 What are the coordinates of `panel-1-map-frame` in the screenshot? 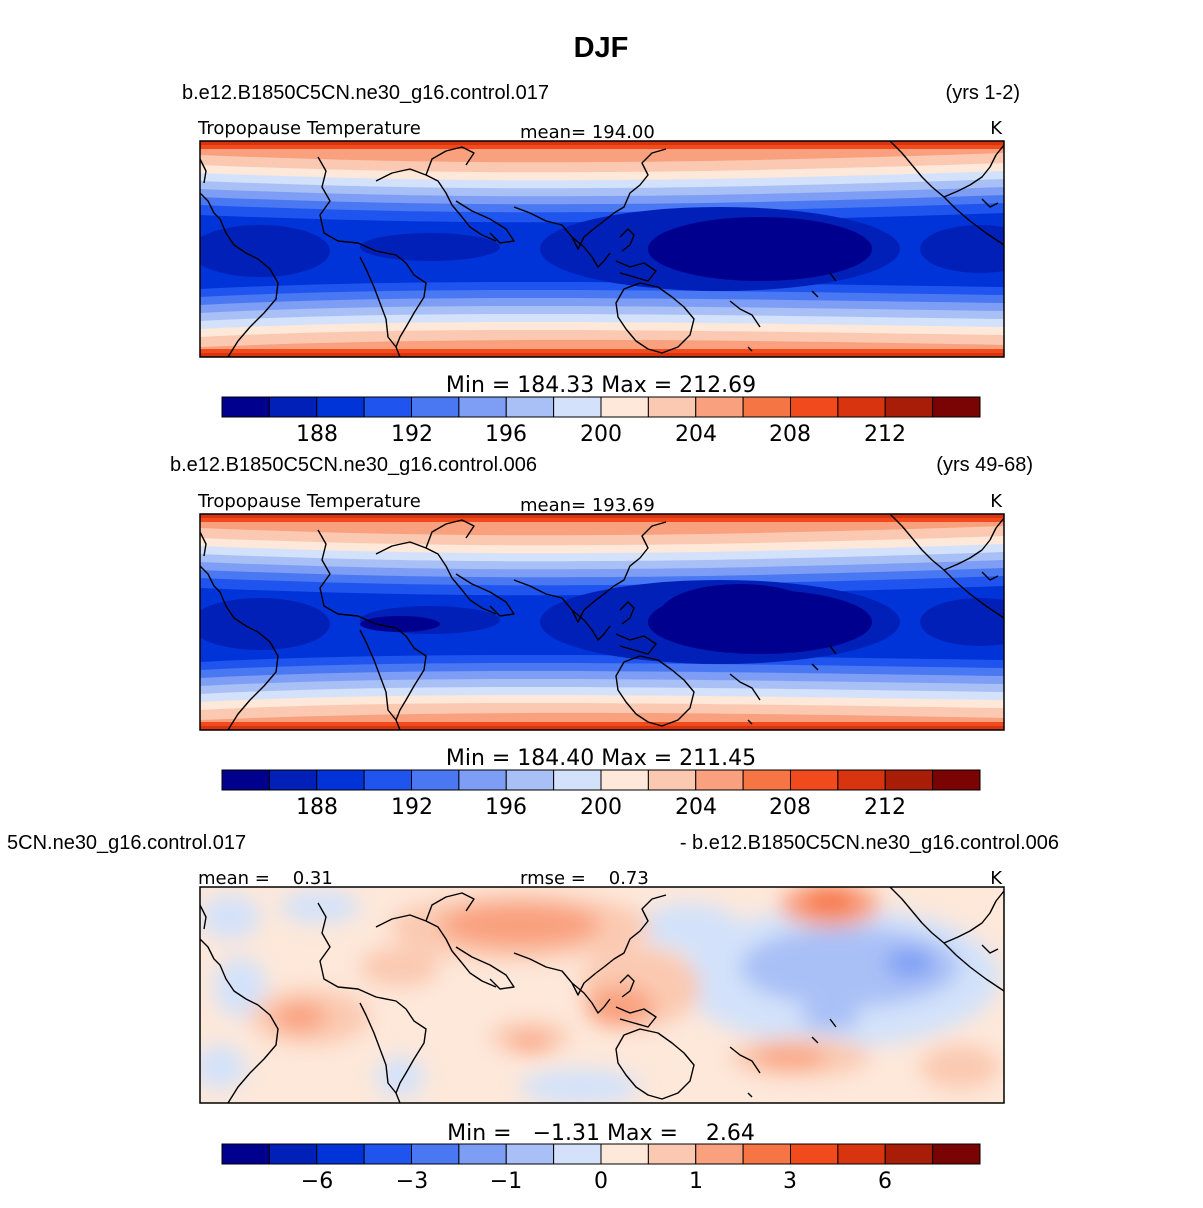 It's located at (602, 249).